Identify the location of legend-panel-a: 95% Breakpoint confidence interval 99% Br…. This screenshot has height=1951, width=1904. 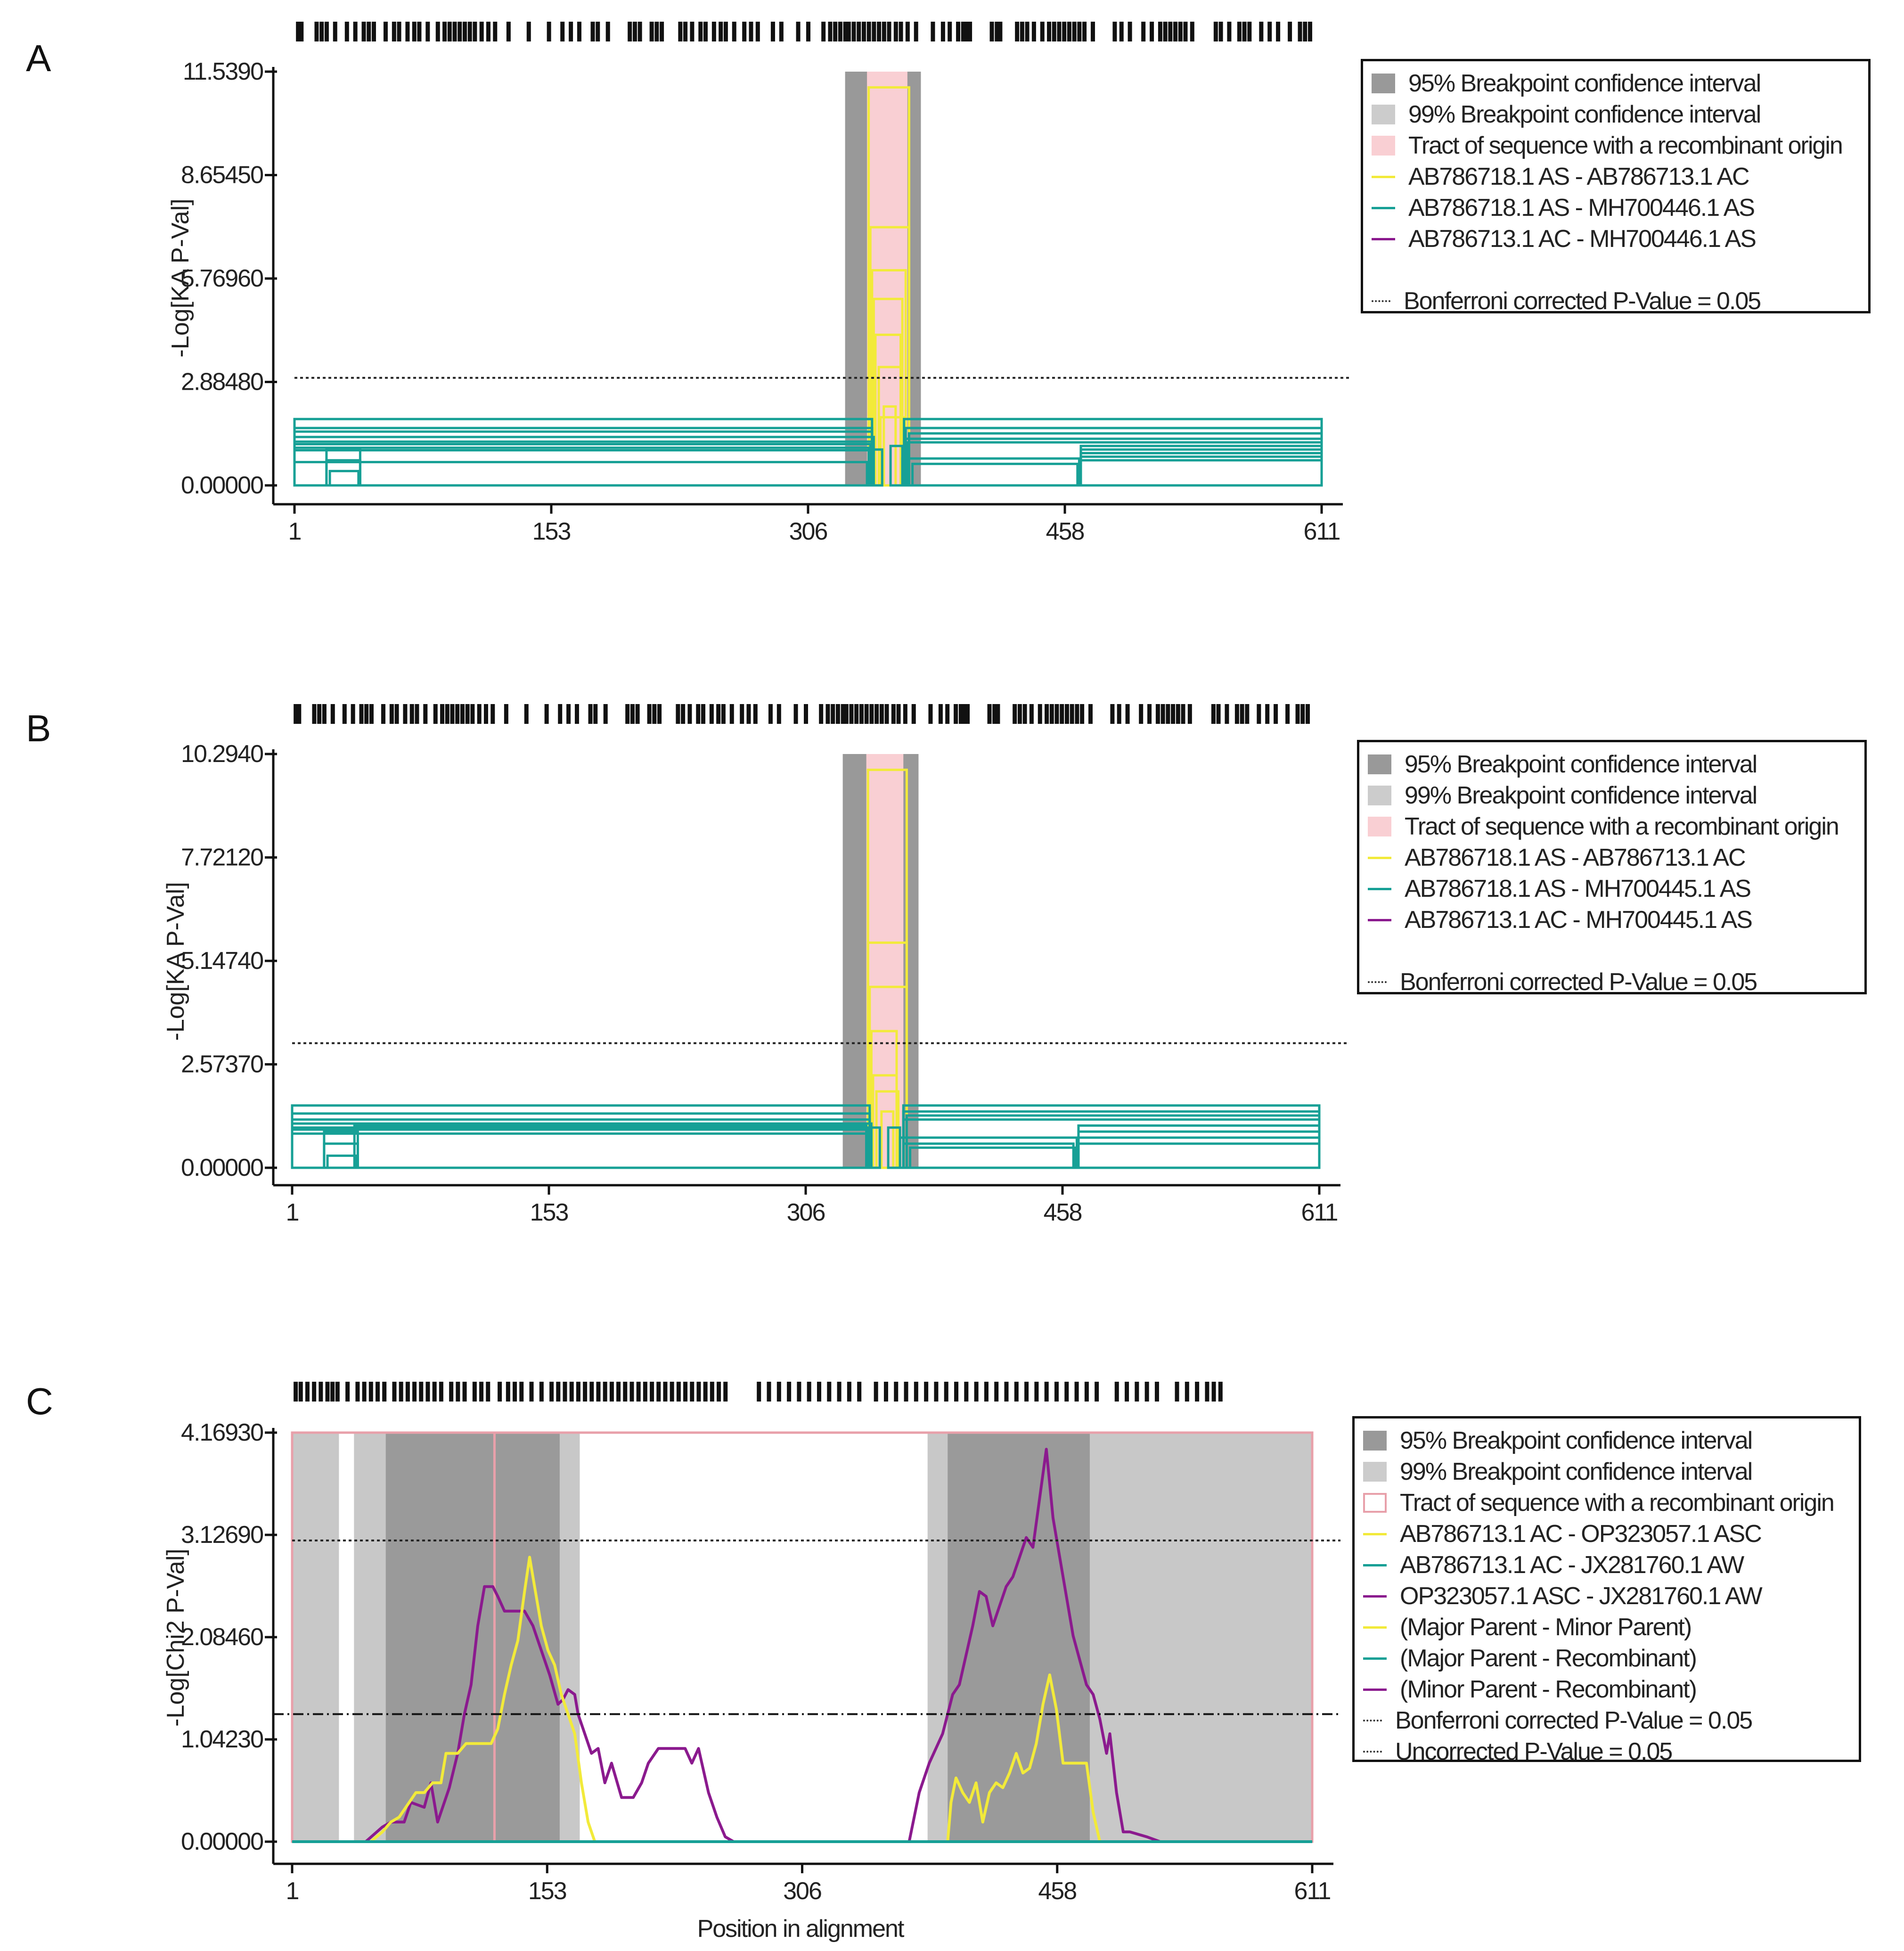
(1616, 187).